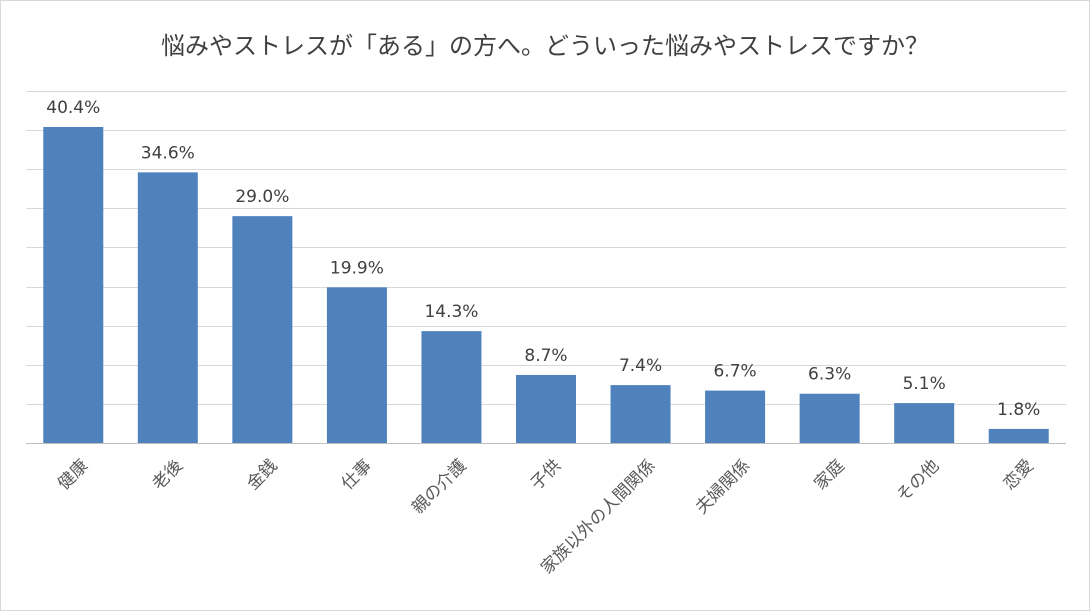 The width and height of the screenshot is (1090, 611). Describe the element at coordinates (830, 475) in the screenshot. I see `x-tick-label: 家庭` at that location.